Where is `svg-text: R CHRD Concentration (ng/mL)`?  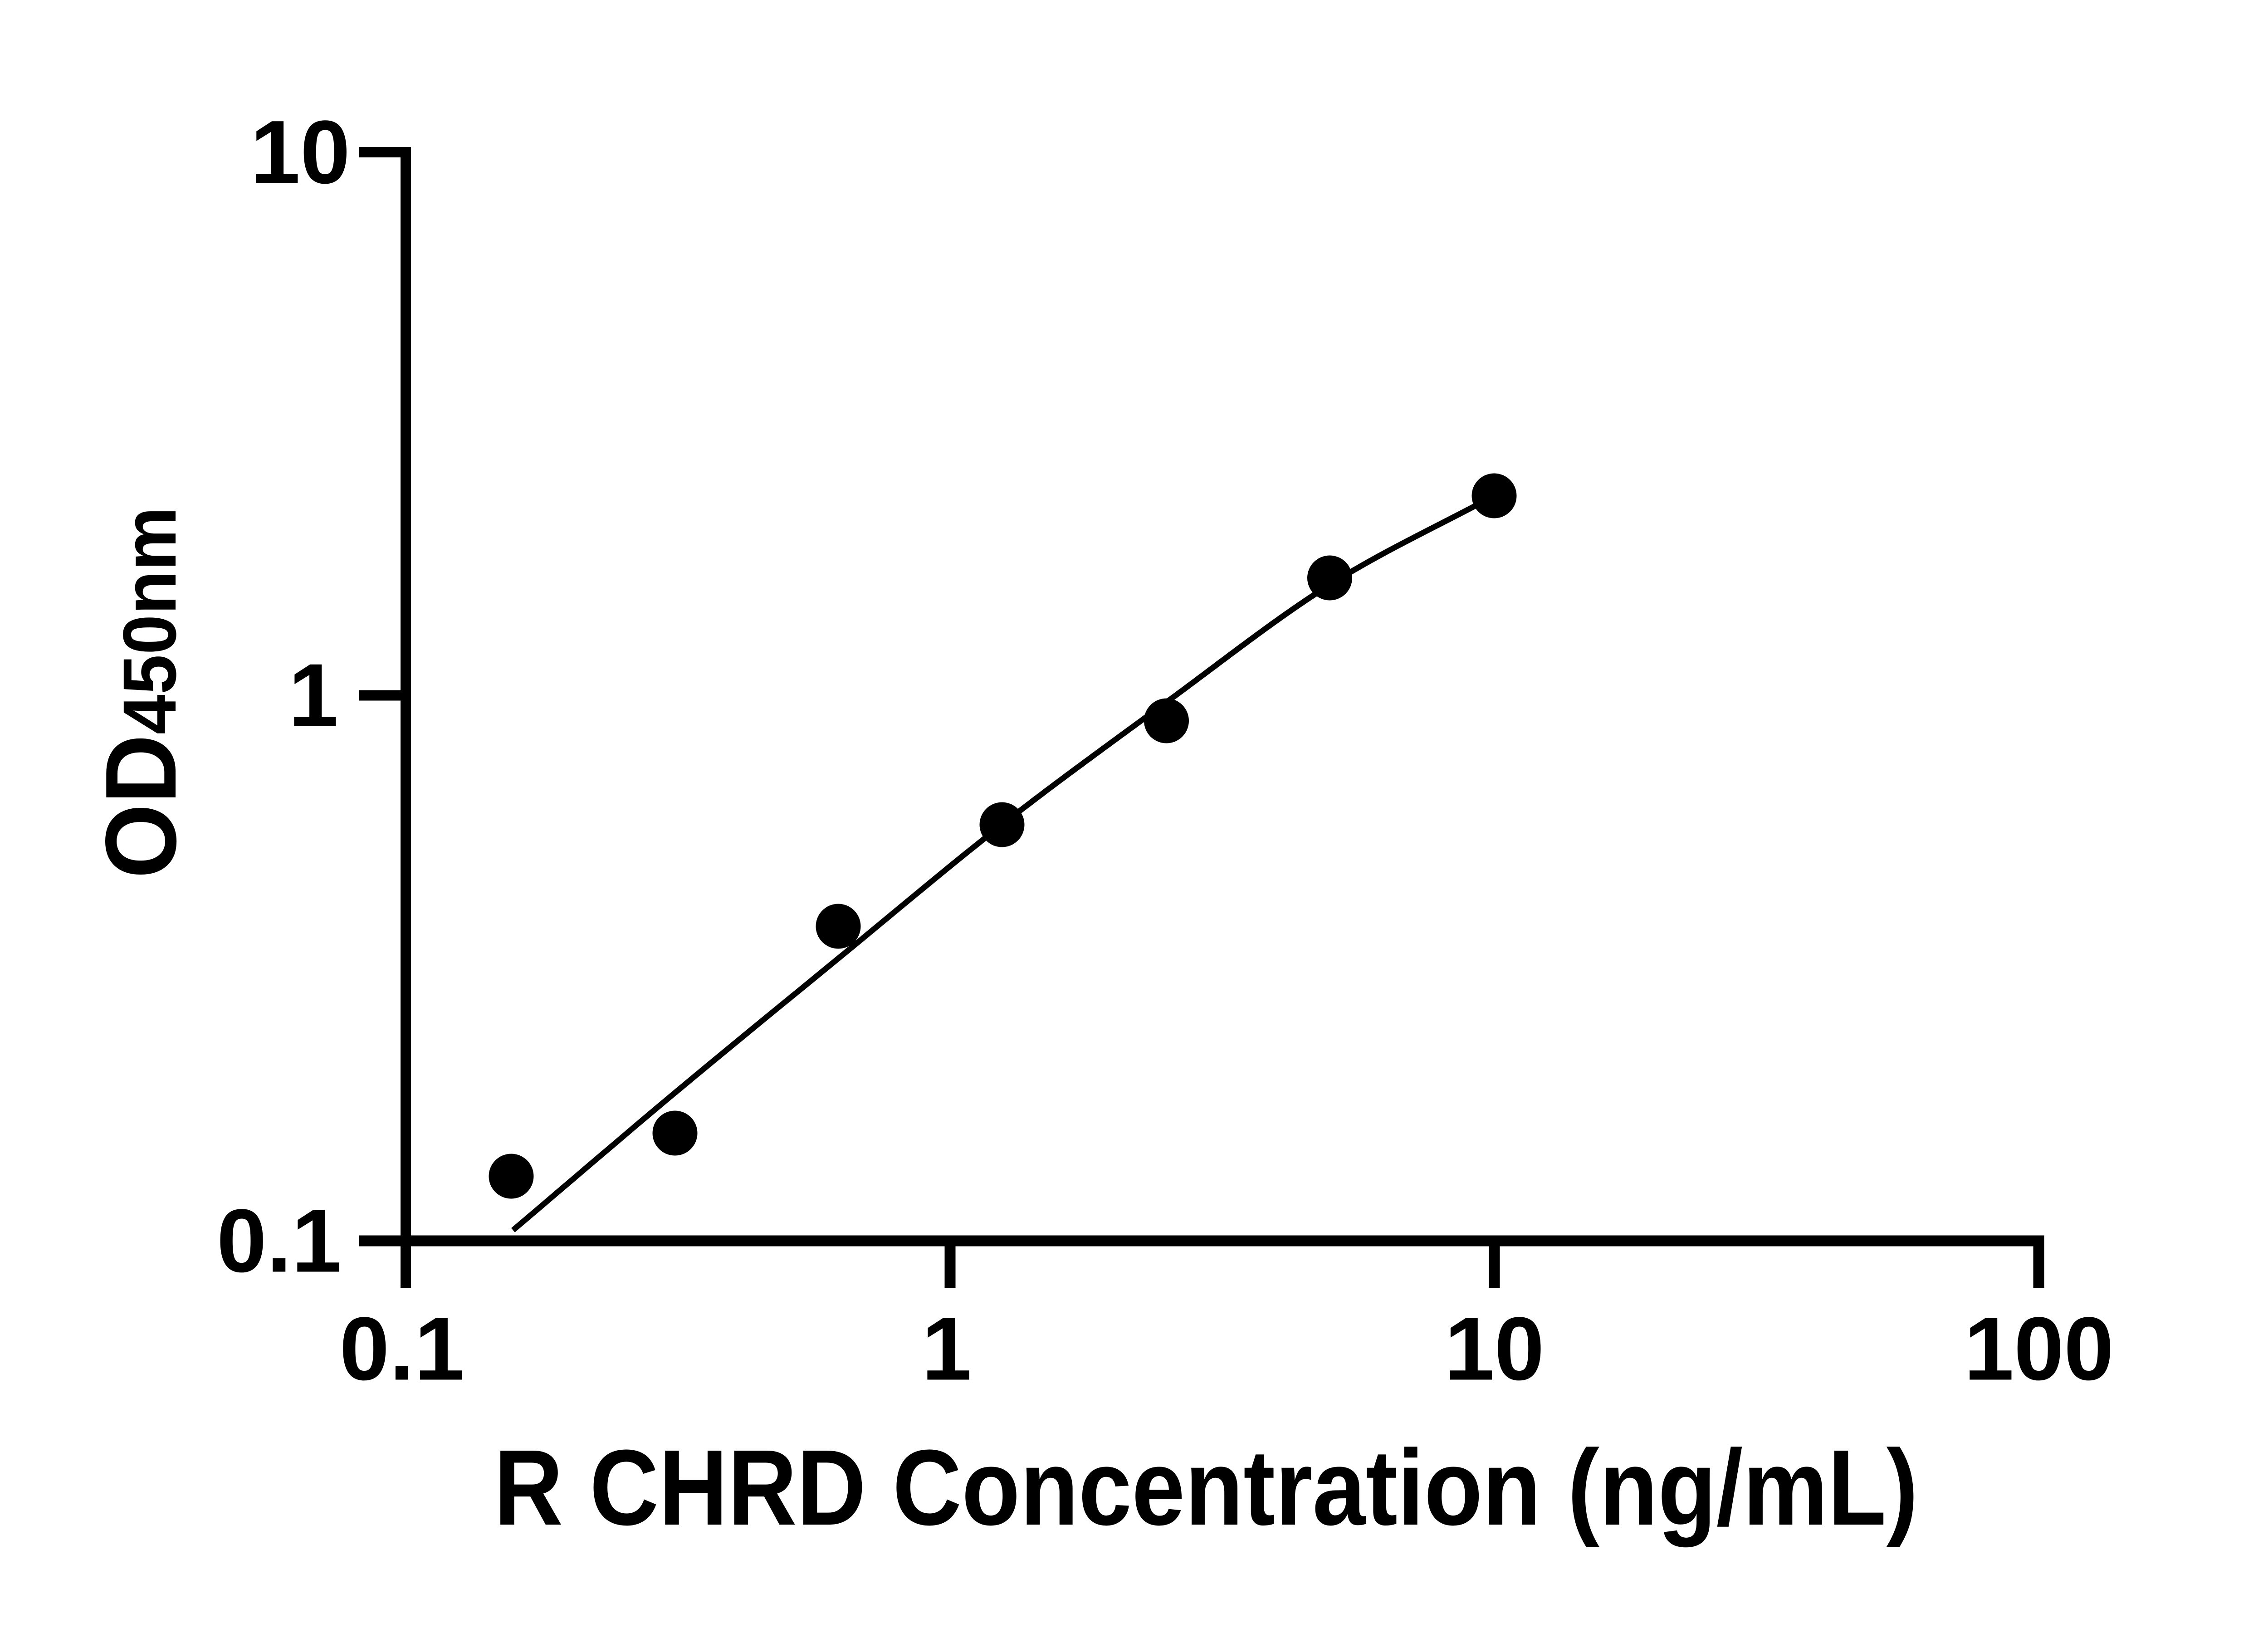
svg-text: R CHRD Concentration (ng/mL) is located at coordinates (1206, 1488).